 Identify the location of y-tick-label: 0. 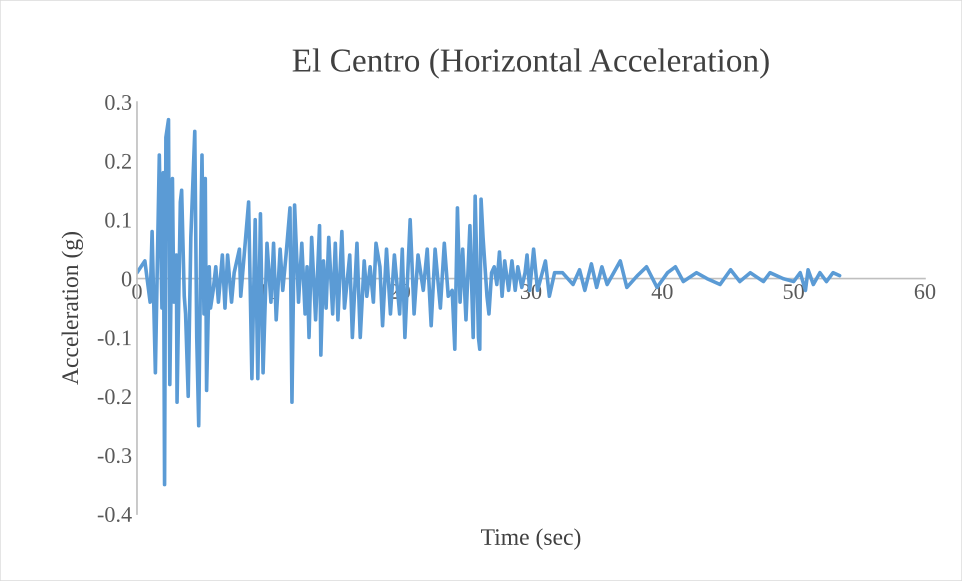
(127, 279).